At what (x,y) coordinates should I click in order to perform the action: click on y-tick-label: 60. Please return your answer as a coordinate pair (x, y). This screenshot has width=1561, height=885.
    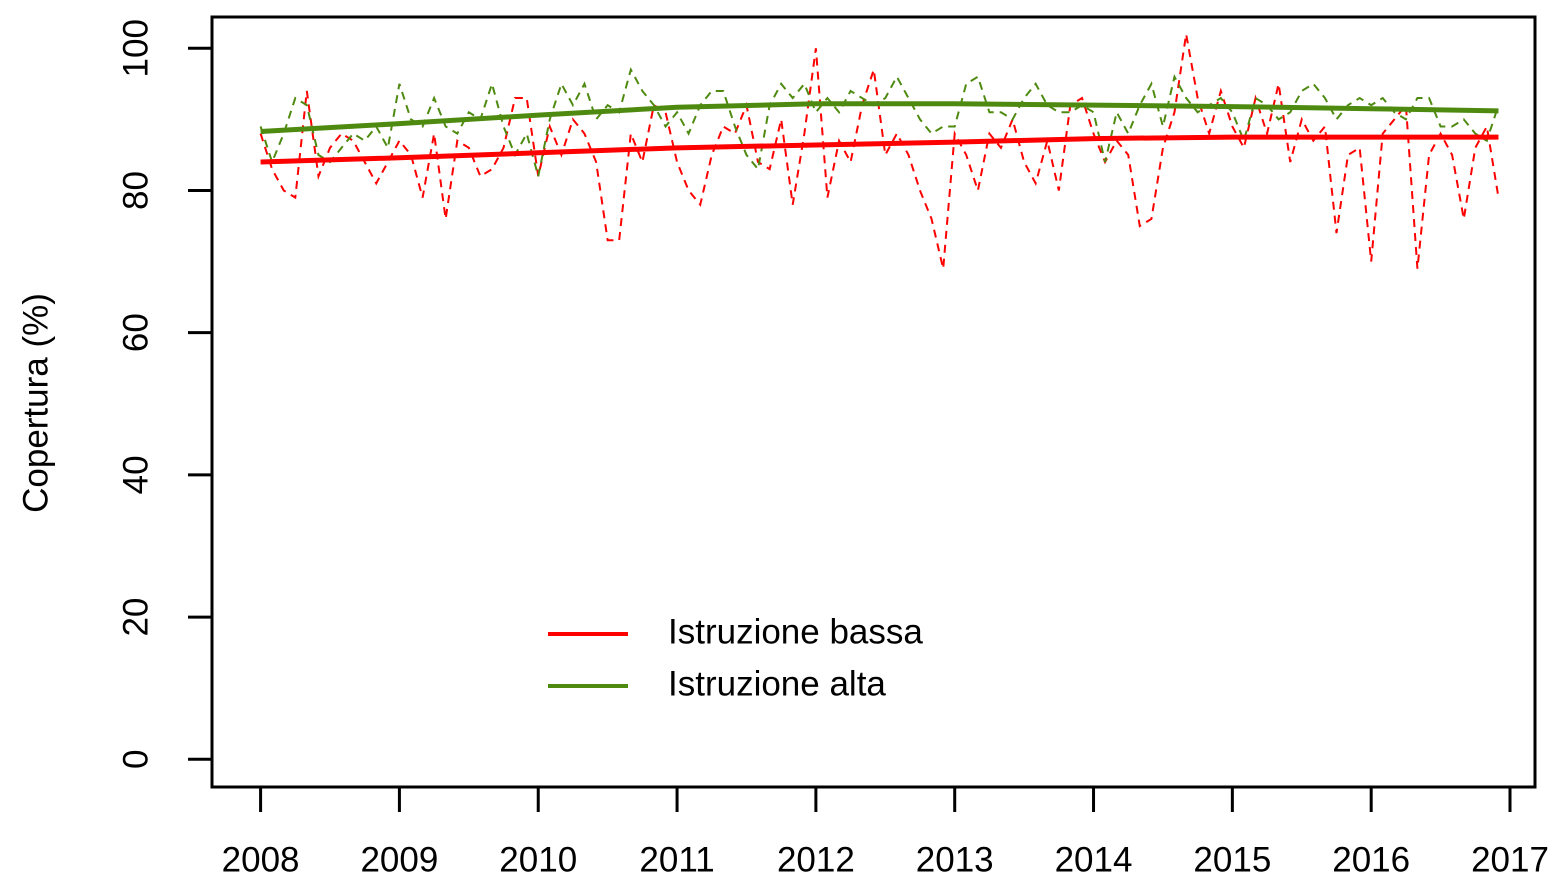
    Looking at the image, I should click on (135, 332).